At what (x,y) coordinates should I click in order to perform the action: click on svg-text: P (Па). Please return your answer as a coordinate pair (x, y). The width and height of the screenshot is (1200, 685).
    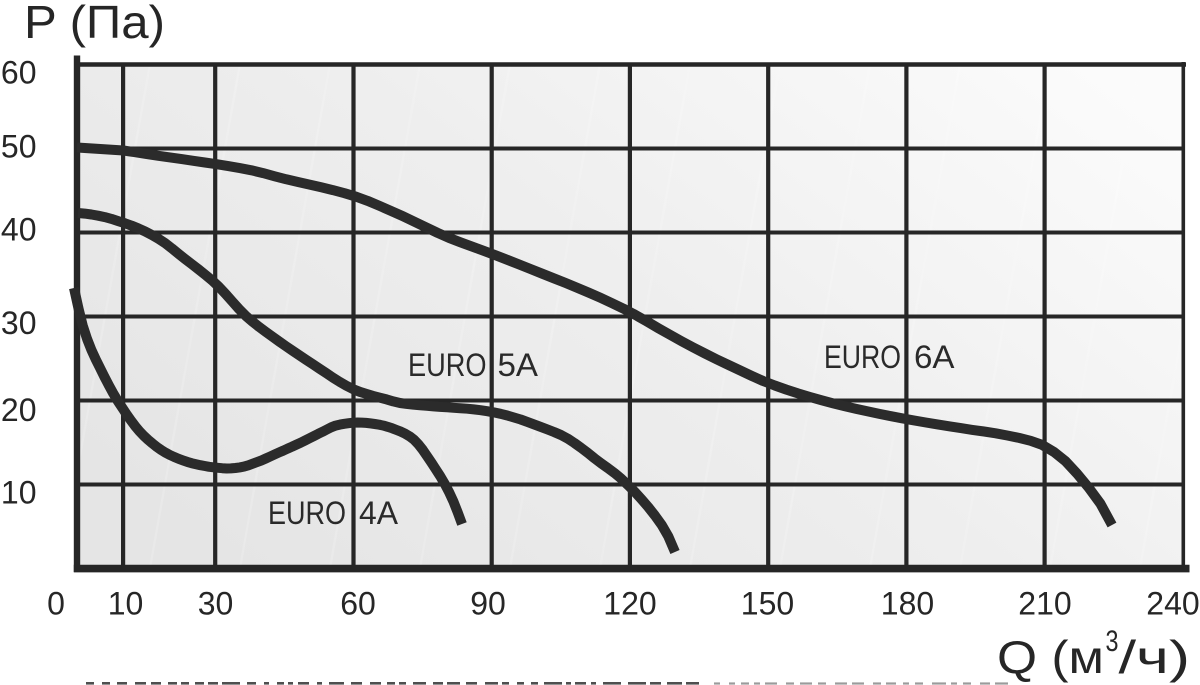
    Looking at the image, I should click on (94, 24).